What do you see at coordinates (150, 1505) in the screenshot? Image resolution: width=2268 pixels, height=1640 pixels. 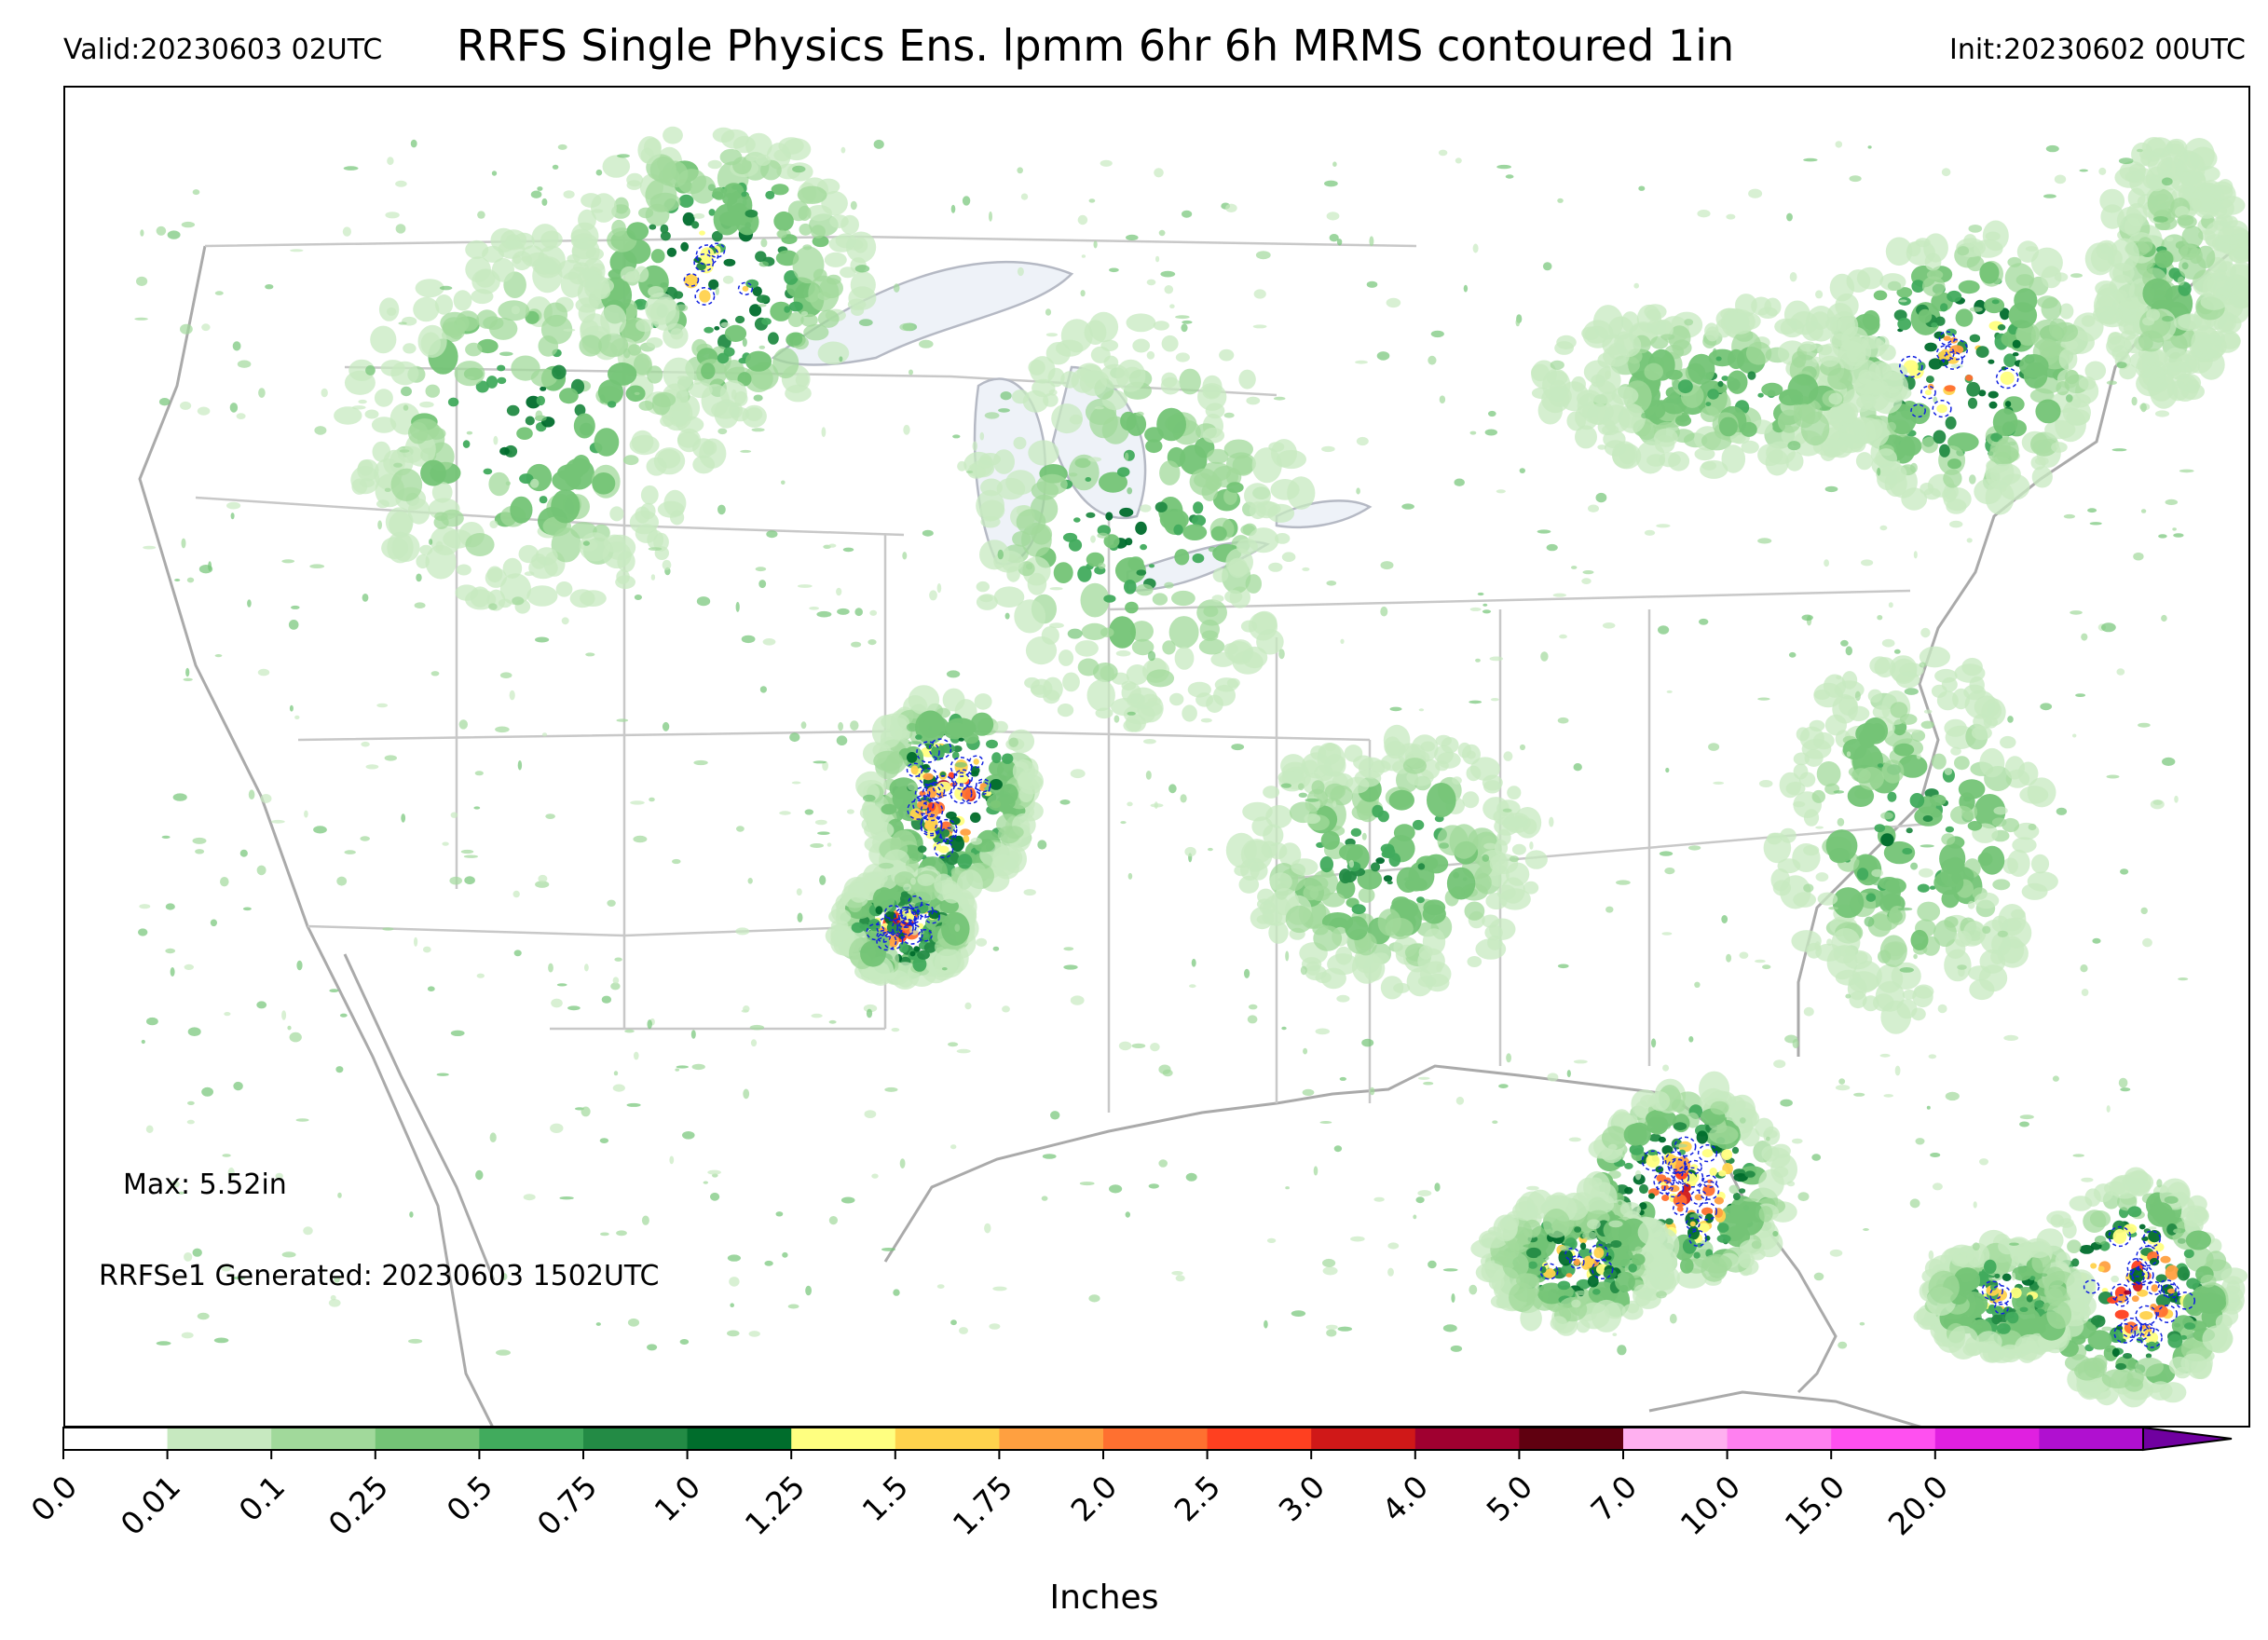 I see `colorbar-tick-label: 0.01` at bounding box center [150, 1505].